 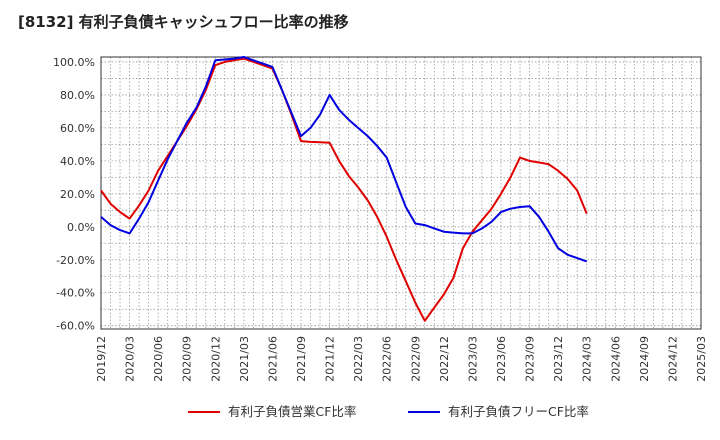 What do you see at coordinates (77, 95) in the screenshot?
I see `y-tick-label: 80.0%` at bounding box center [77, 95].